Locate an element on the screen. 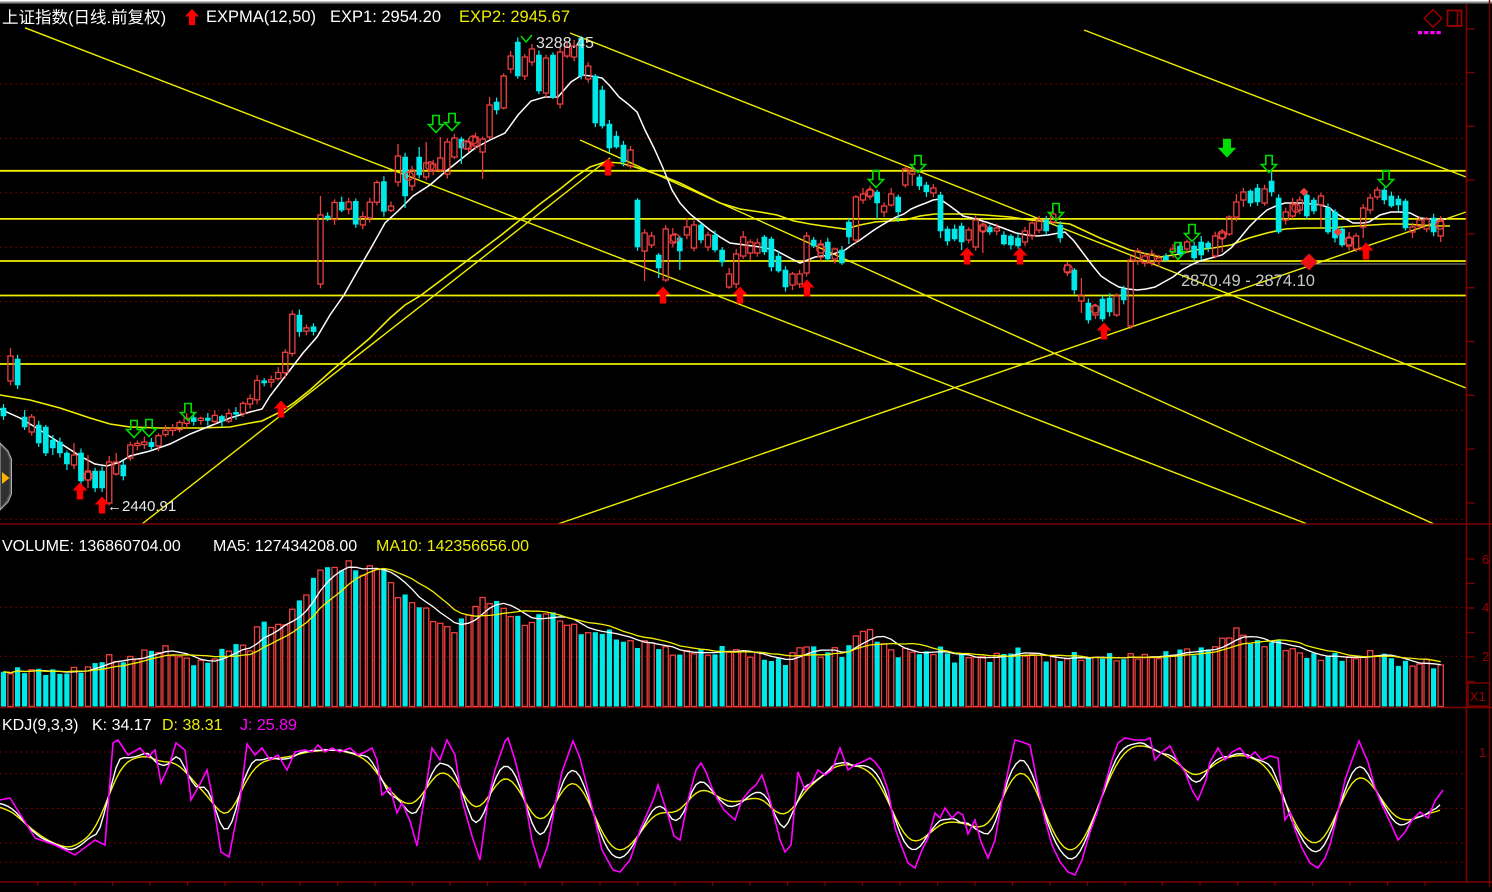  svg-text: 4 is located at coordinates (1485, 607).